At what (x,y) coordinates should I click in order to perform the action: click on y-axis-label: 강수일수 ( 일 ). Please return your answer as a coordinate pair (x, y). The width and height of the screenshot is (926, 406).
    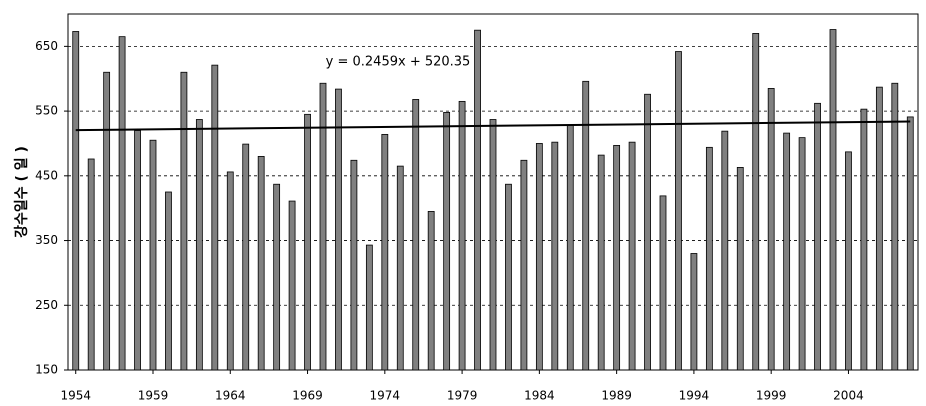
    Looking at the image, I should click on (21, 192).